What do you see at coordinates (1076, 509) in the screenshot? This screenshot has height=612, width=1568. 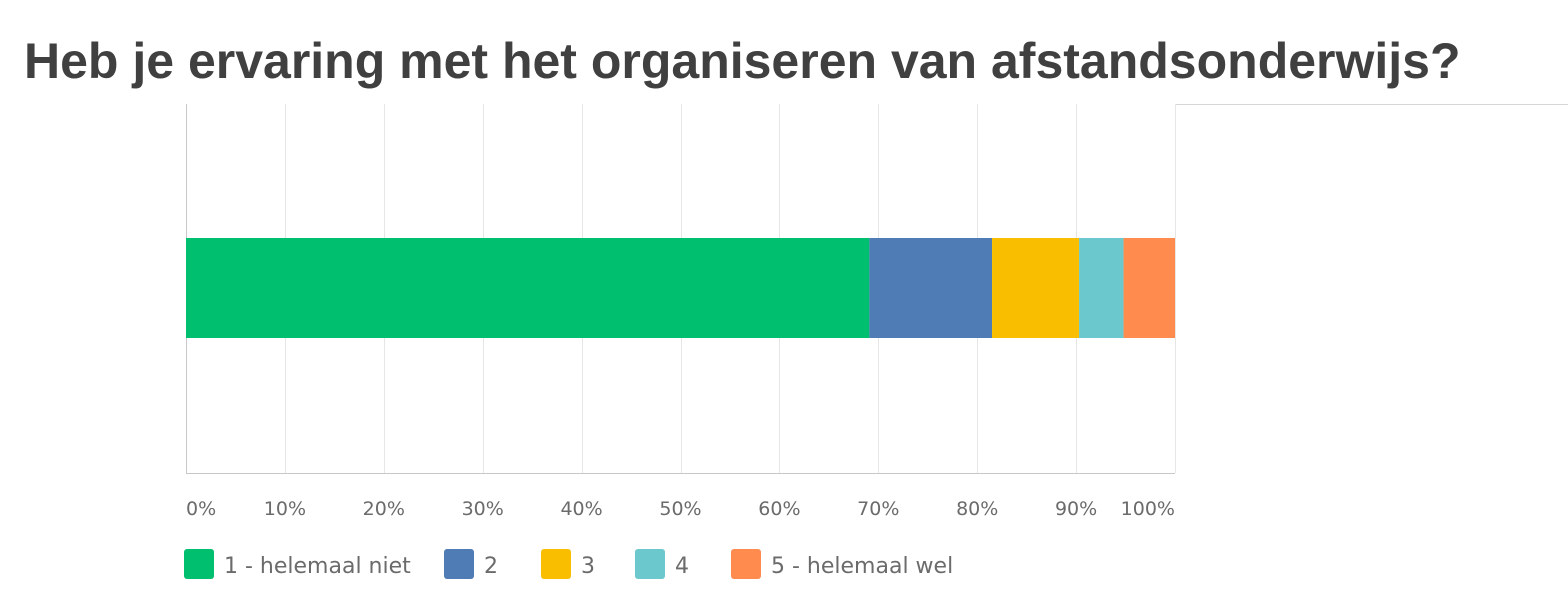 I see `x-tick-label: 90%` at bounding box center [1076, 509].